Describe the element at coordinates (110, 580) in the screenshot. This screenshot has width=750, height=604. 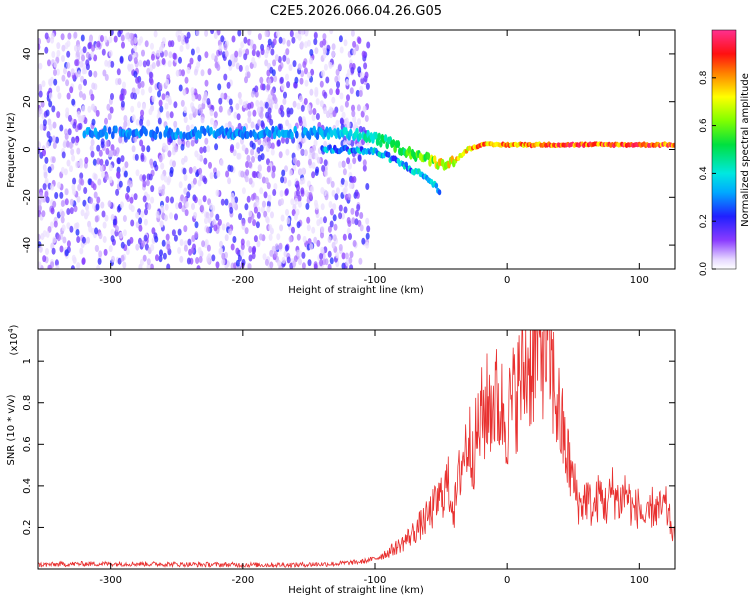
I see `x-tick-label: -300` at that location.